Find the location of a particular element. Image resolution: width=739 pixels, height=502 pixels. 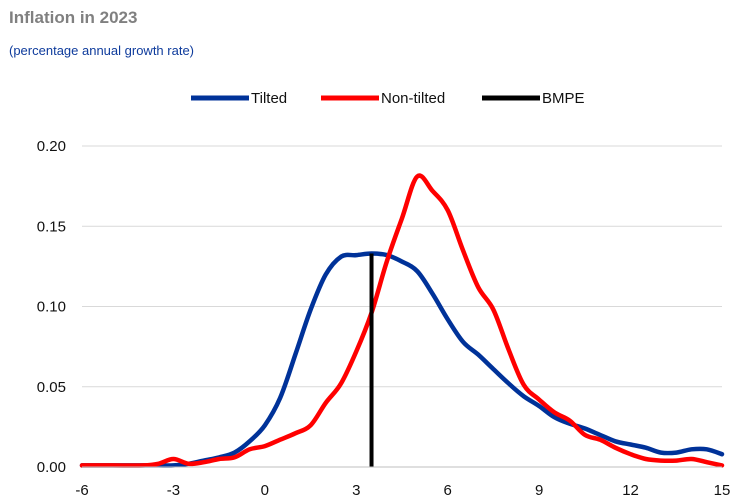

x-tick-label: -6 is located at coordinates (81, 490).